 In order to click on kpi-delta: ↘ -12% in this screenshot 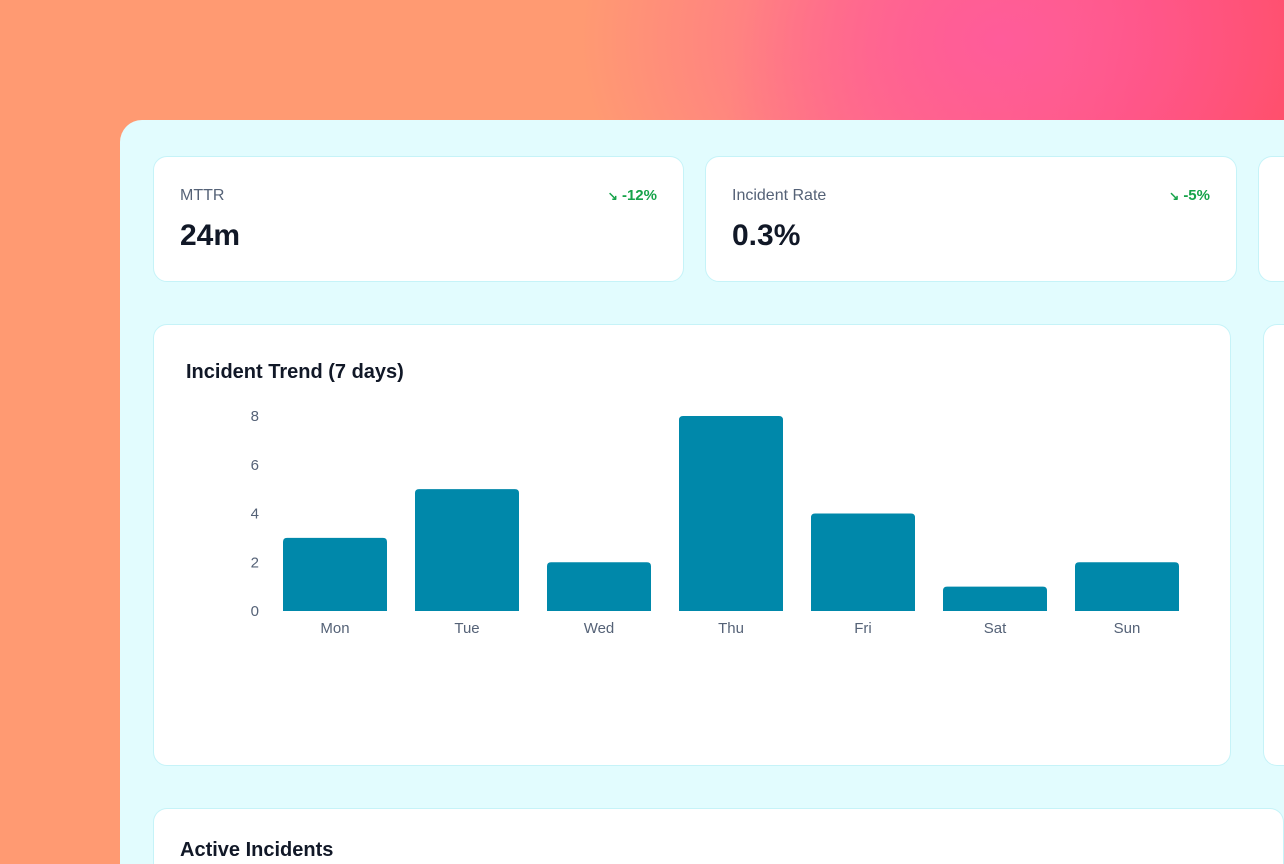, I will do `click(632, 195)`.